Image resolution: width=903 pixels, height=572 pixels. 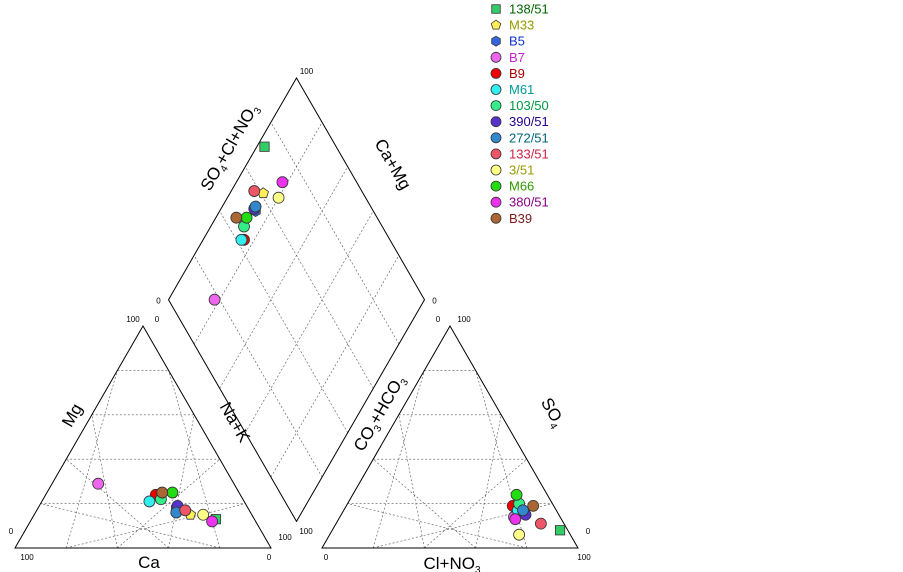 I want to click on legend-label-b9: B9, so click(x=517, y=73).